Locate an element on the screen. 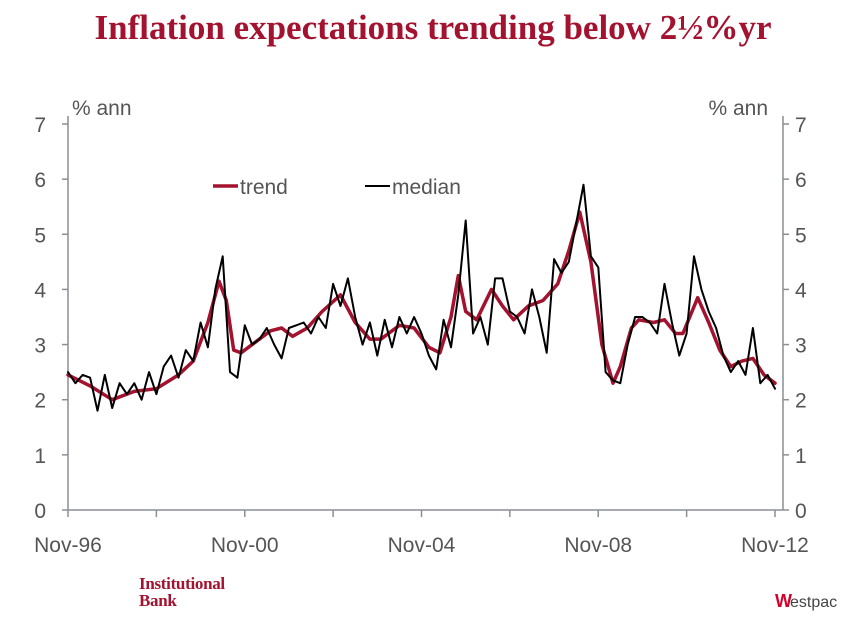 The image size is (866, 622). westpac-text: estpac is located at coordinates (814, 602).